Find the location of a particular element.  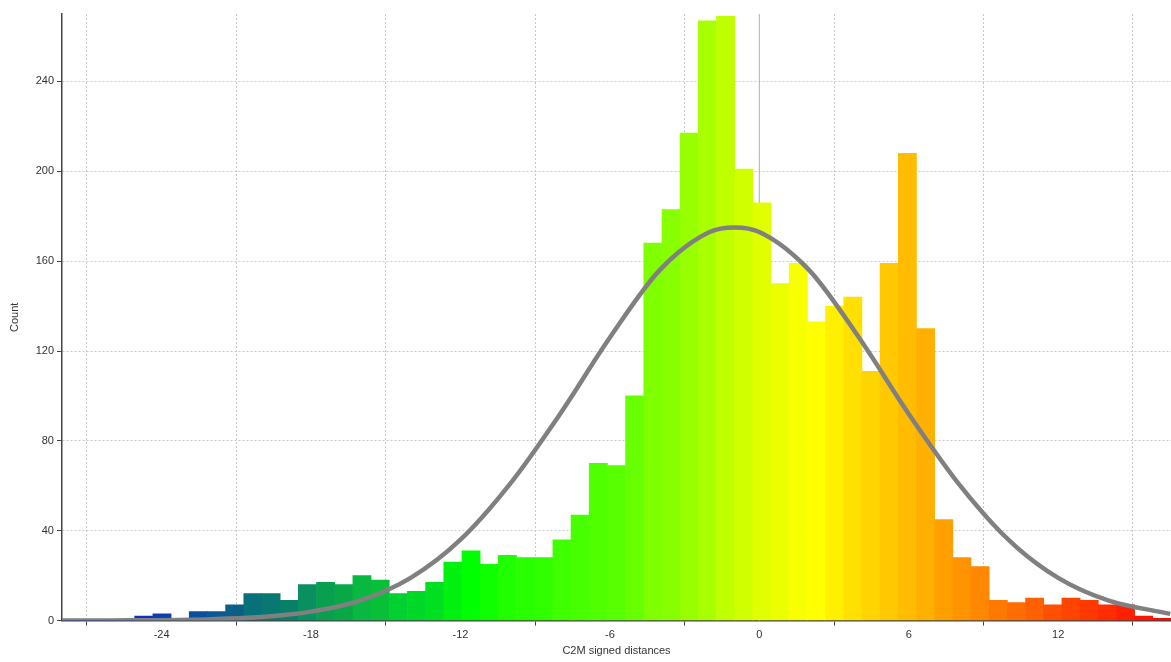

x-tick-label: -12 is located at coordinates (460, 634).